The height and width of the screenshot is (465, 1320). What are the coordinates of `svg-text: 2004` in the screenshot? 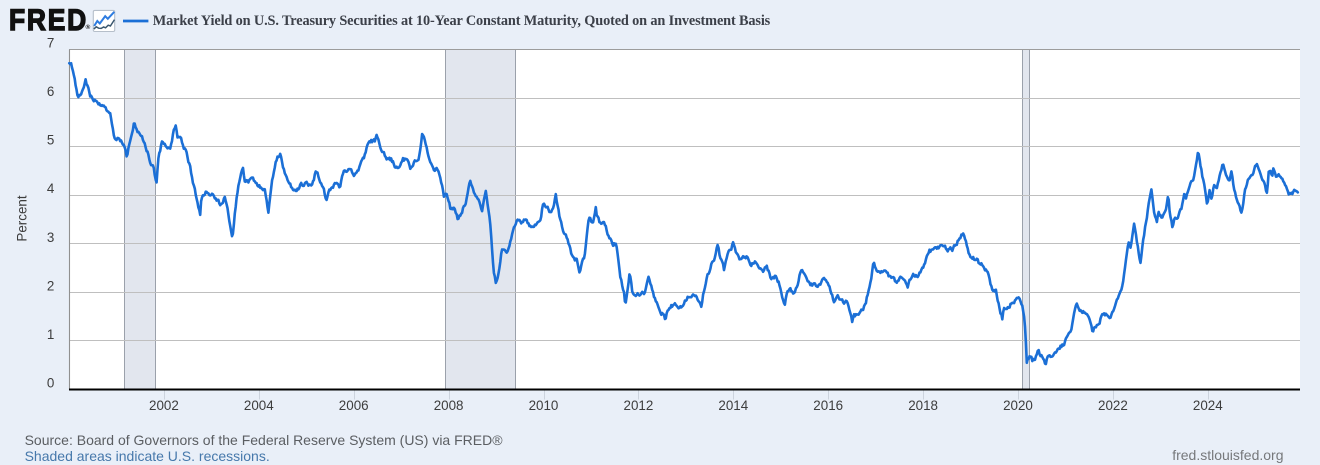 It's located at (259, 405).